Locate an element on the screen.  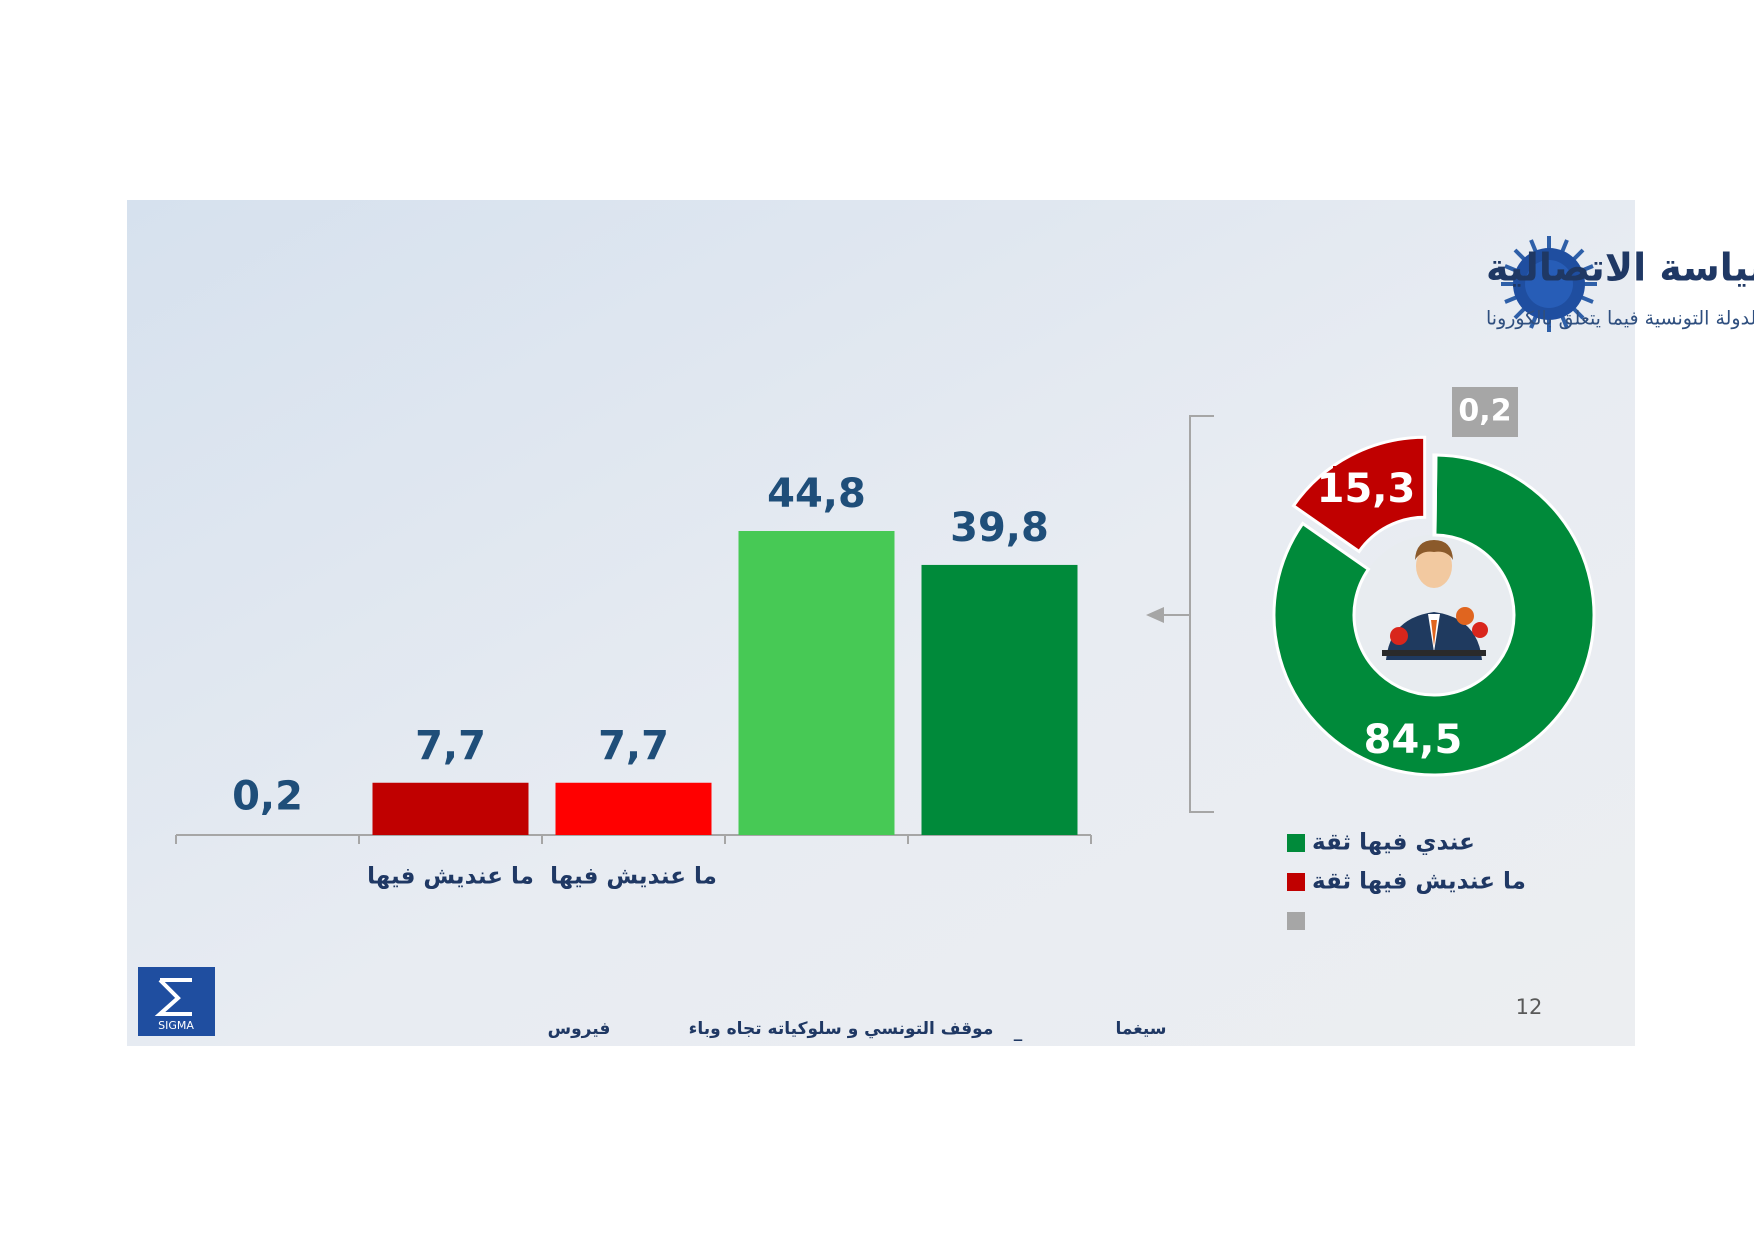
title: درجة الثقة في السياسة الاتصالية is located at coordinates (1620, 268).